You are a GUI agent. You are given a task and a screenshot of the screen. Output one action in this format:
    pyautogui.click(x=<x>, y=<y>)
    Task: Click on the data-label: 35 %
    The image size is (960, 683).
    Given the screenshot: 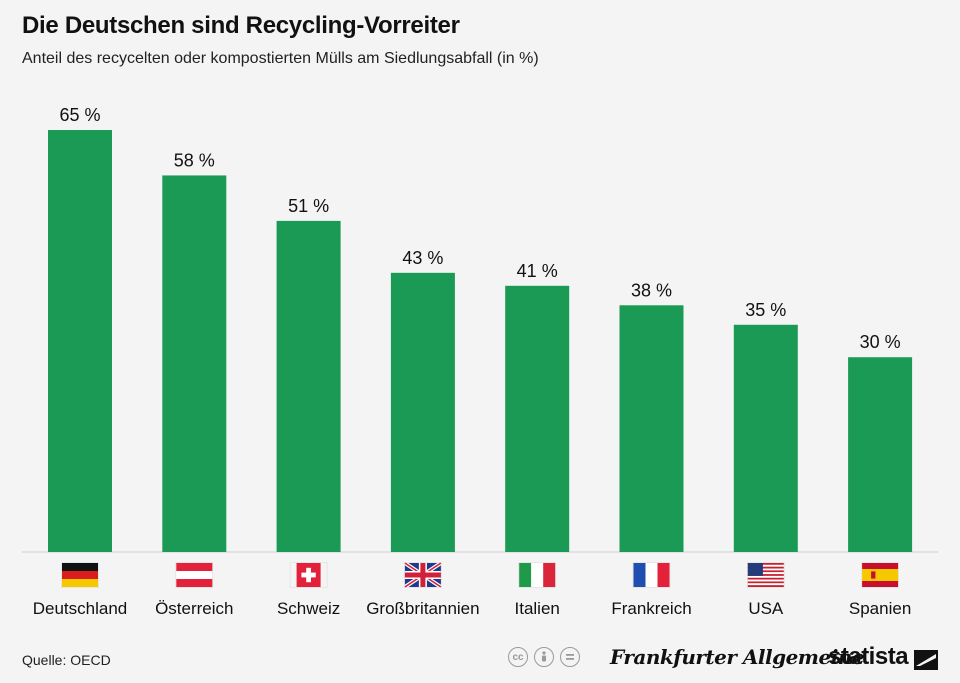 What is the action you would take?
    pyautogui.click(x=765, y=310)
    